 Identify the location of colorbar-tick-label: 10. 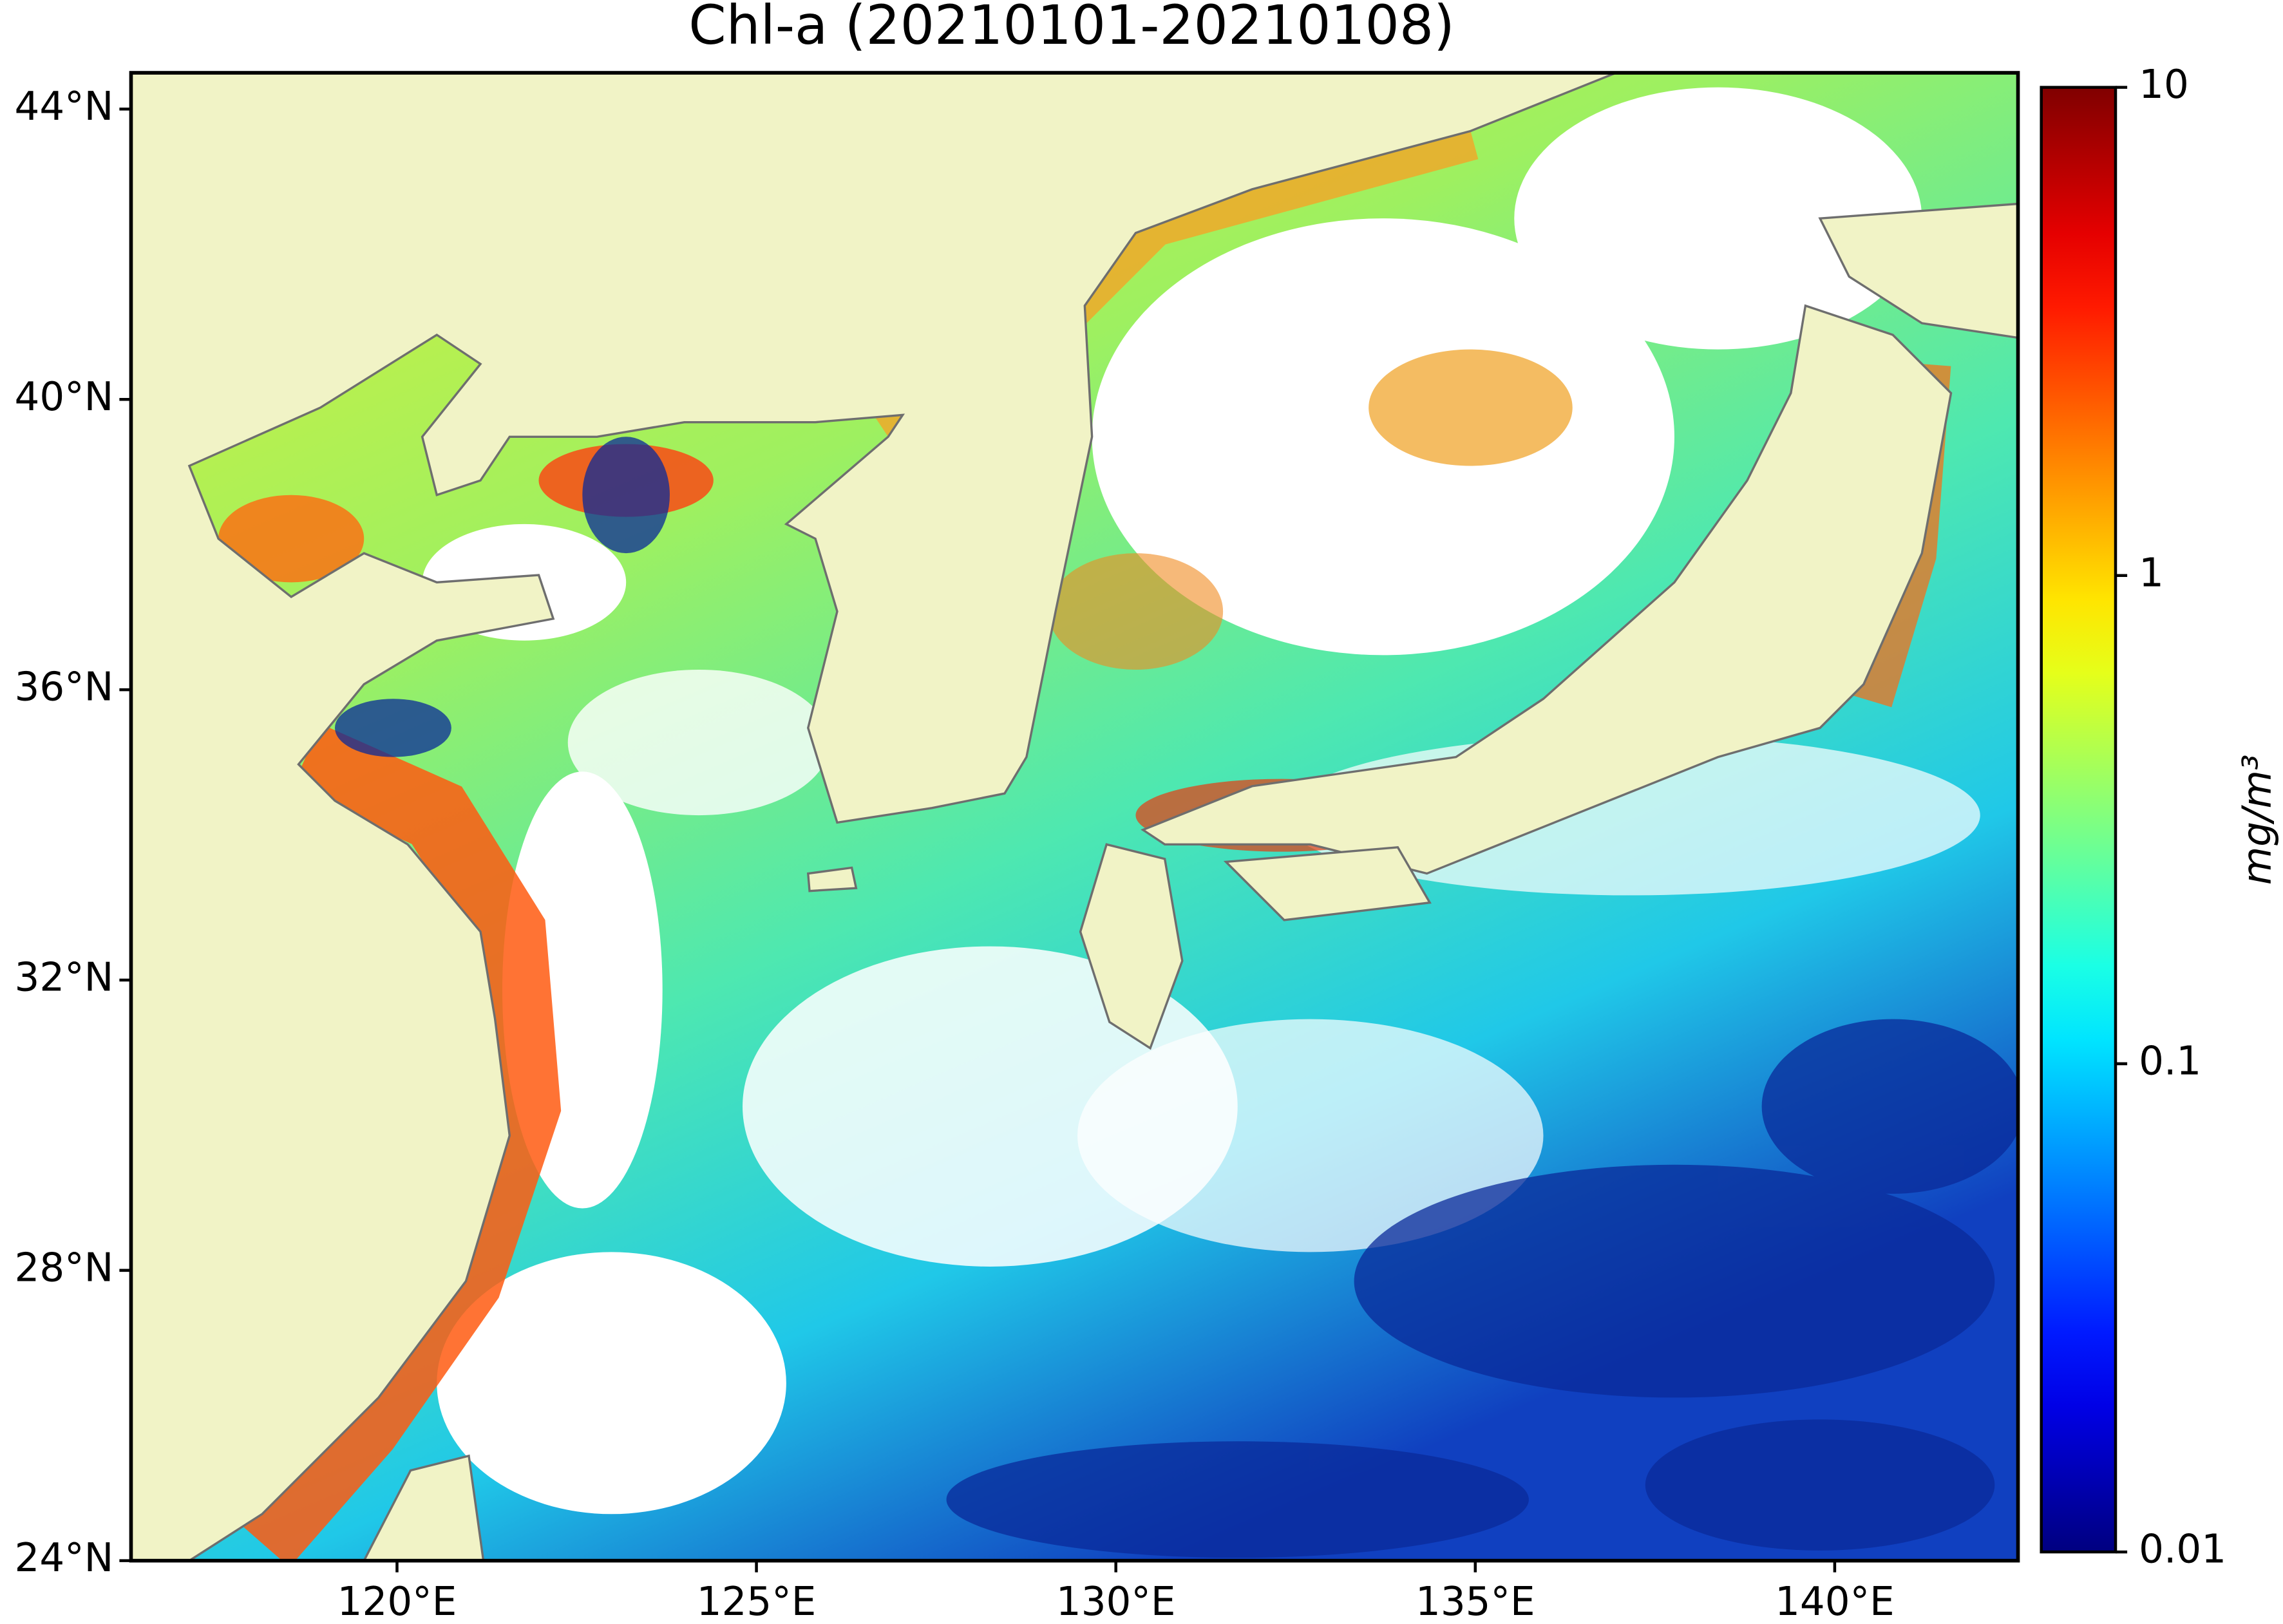
(2164, 85).